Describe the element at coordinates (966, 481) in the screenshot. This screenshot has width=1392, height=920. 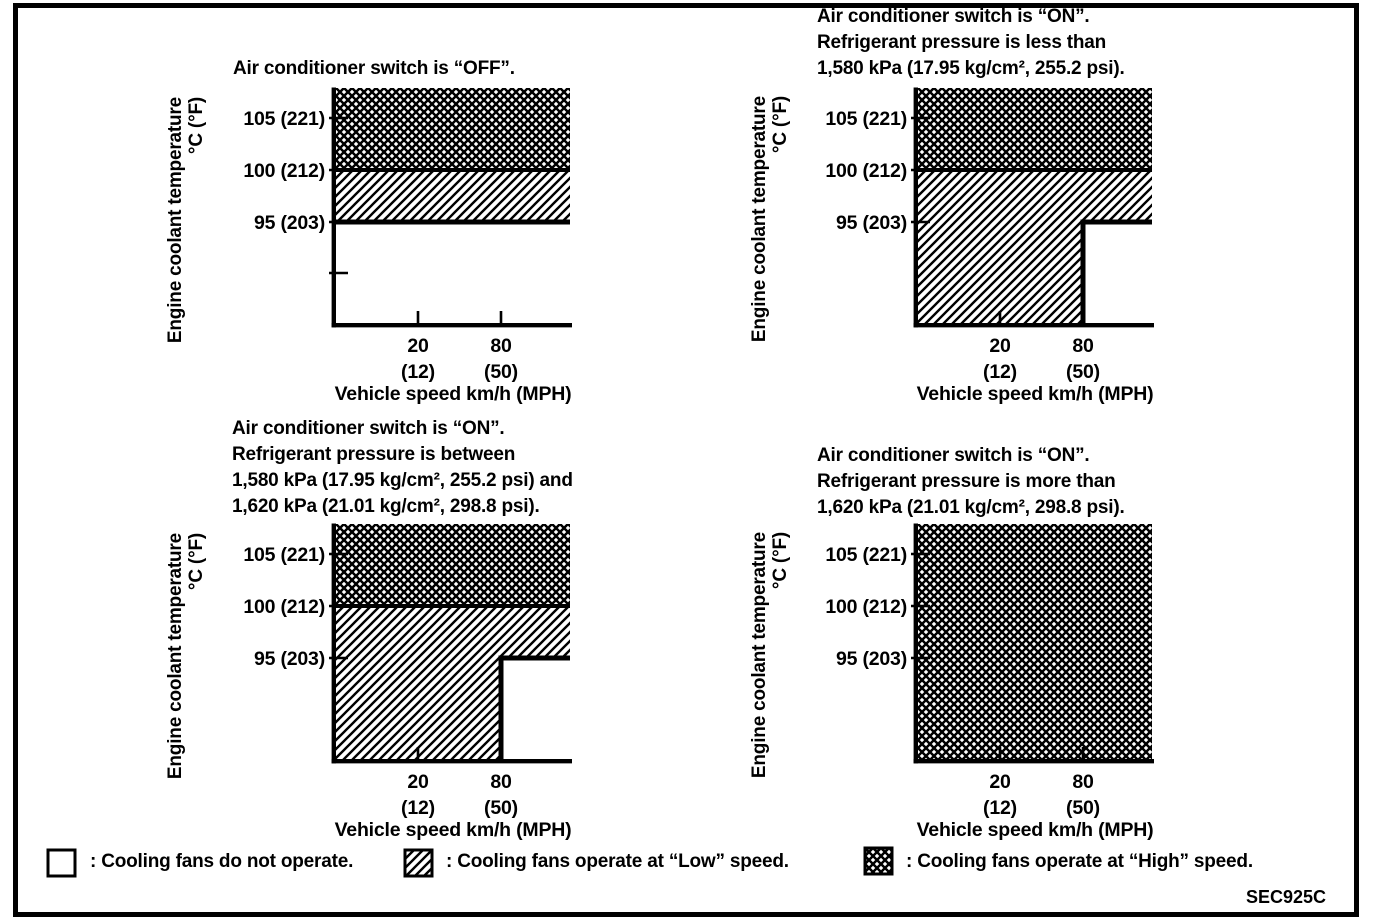
I see `chart-title-line: Refrigerant pressure is more than` at that location.